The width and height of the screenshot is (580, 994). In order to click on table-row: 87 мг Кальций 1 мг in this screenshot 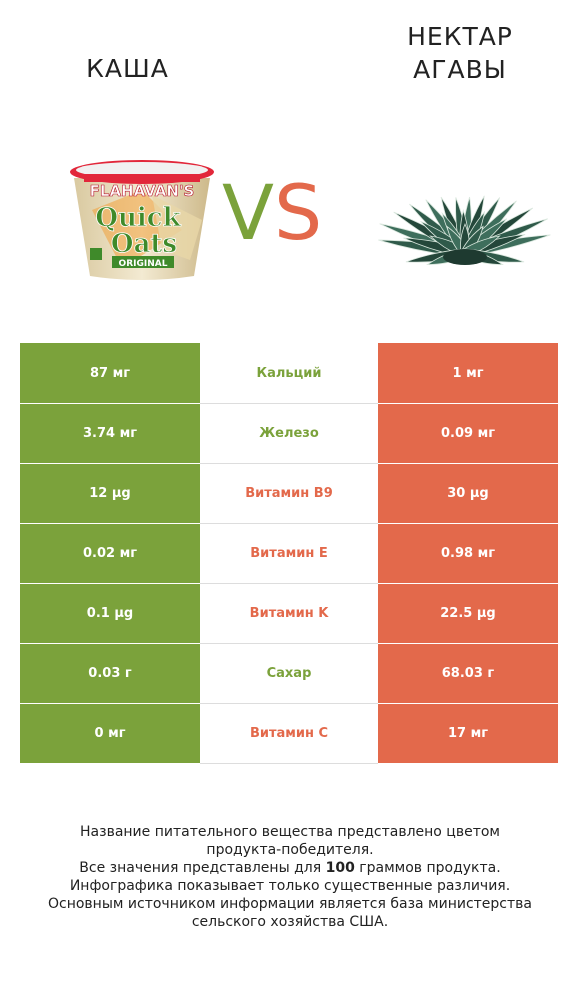, I will do `click(289, 373)`.